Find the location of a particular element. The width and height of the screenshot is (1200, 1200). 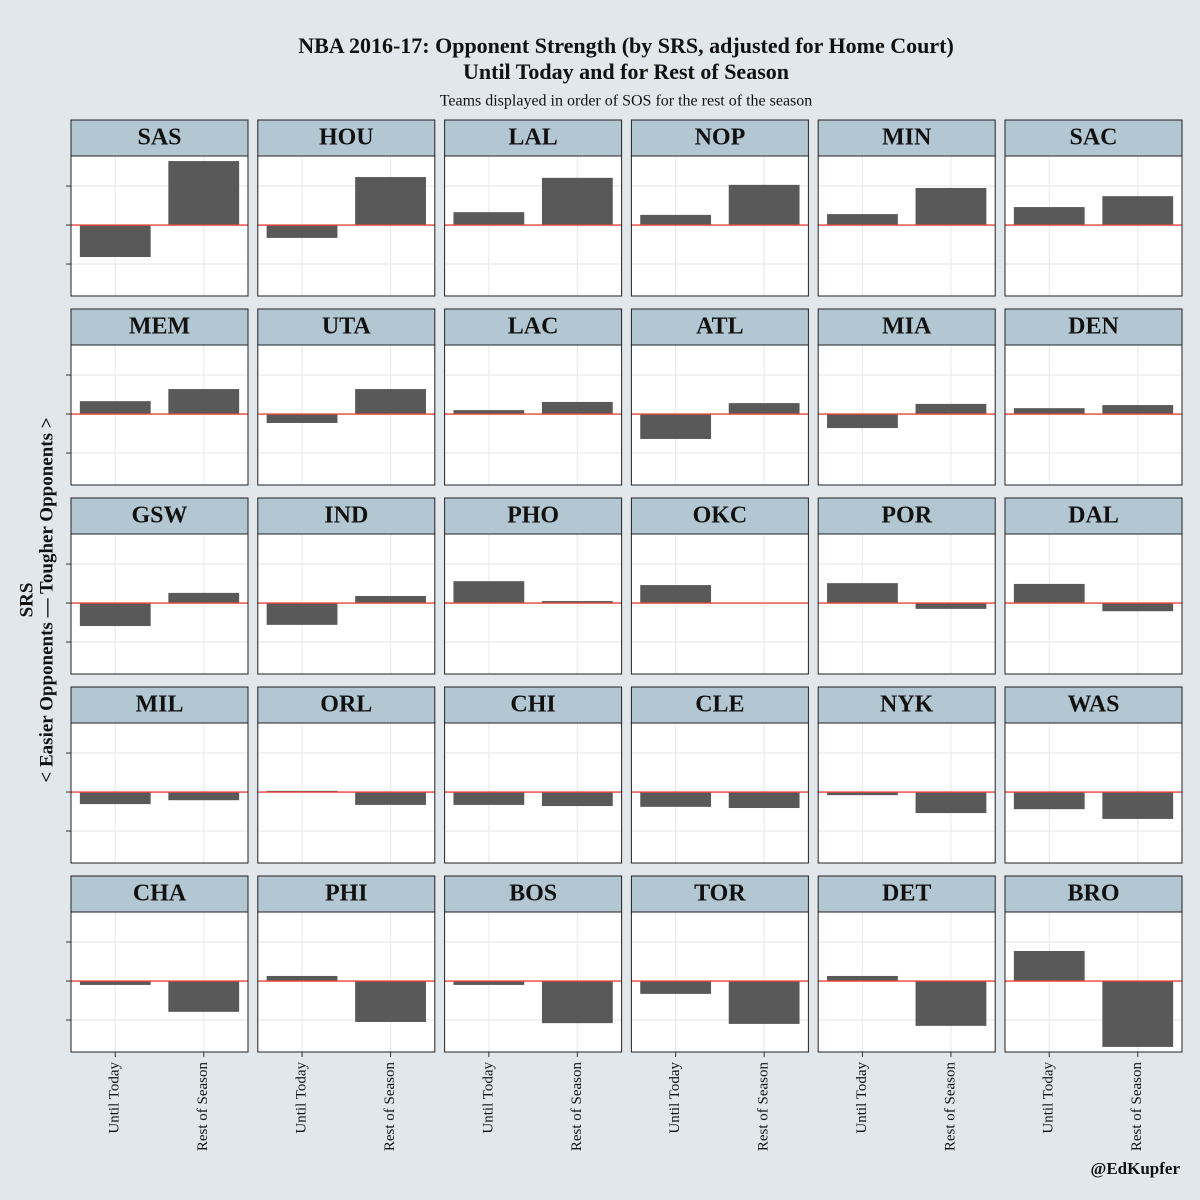

y-axis-label: SRS is located at coordinates (26, 600).